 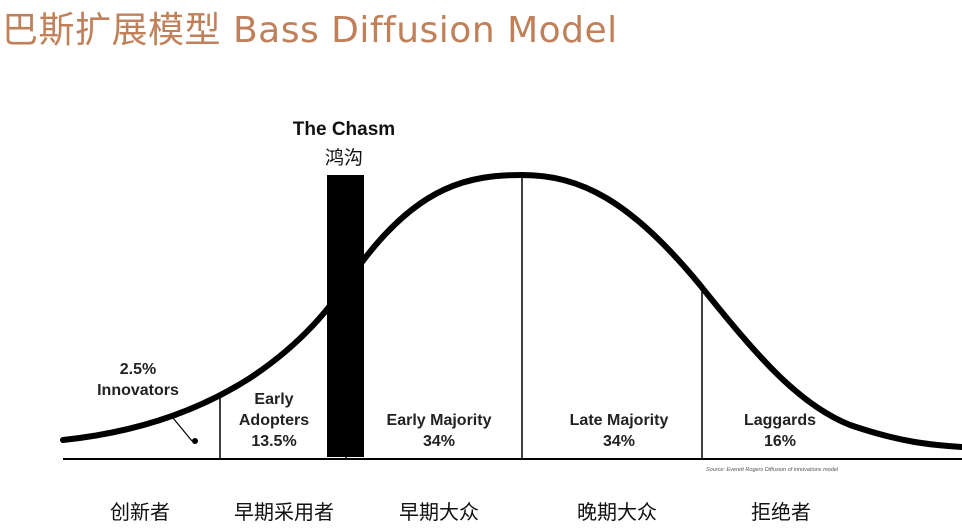 I want to click on slide-title: 巴斯扩展模型 Bass Diffusion Model, so click(x=310, y=30).